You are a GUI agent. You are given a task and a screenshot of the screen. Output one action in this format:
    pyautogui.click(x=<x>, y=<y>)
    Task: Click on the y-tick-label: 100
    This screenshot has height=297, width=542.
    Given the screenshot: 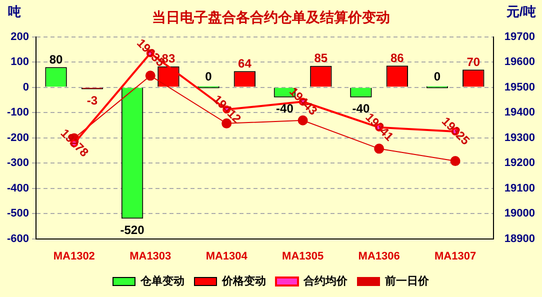 What is the action you would take?
    pyautogui.click(x=20, y=62)
    